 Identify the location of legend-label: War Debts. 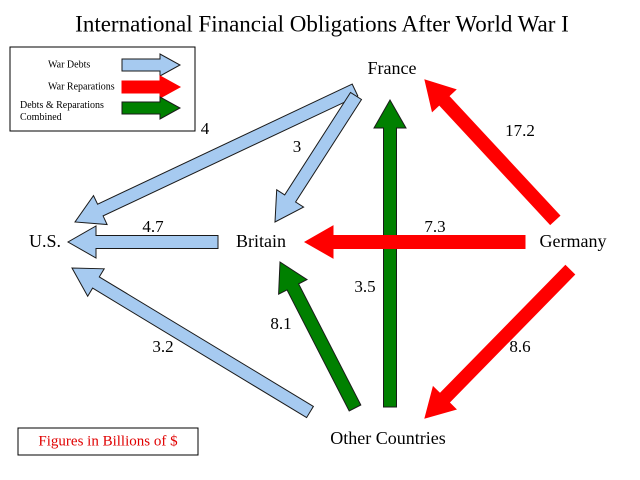
(69, 64).